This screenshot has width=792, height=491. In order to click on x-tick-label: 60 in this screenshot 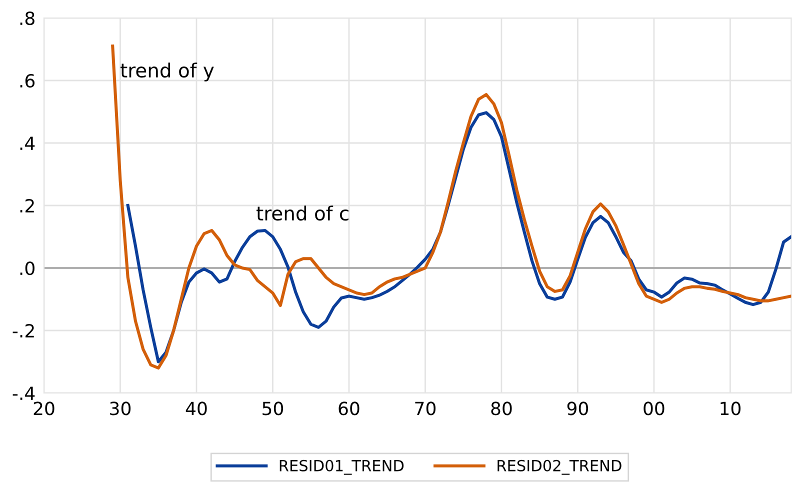, I will do `click(349, 409)`.